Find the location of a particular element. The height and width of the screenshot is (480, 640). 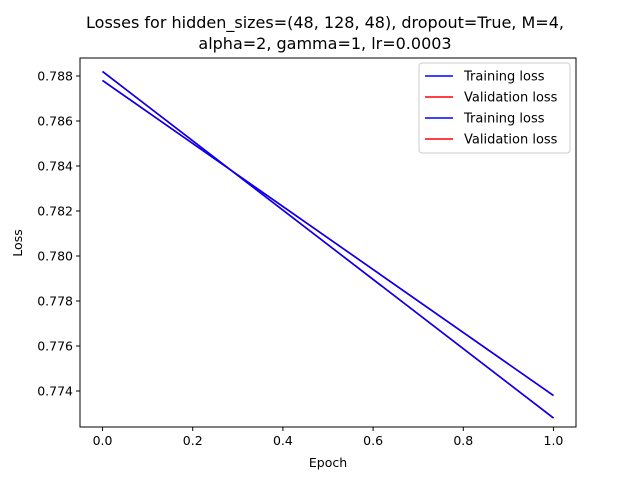

x-tick-label: 0.6 is located at coordinates (373, 440).